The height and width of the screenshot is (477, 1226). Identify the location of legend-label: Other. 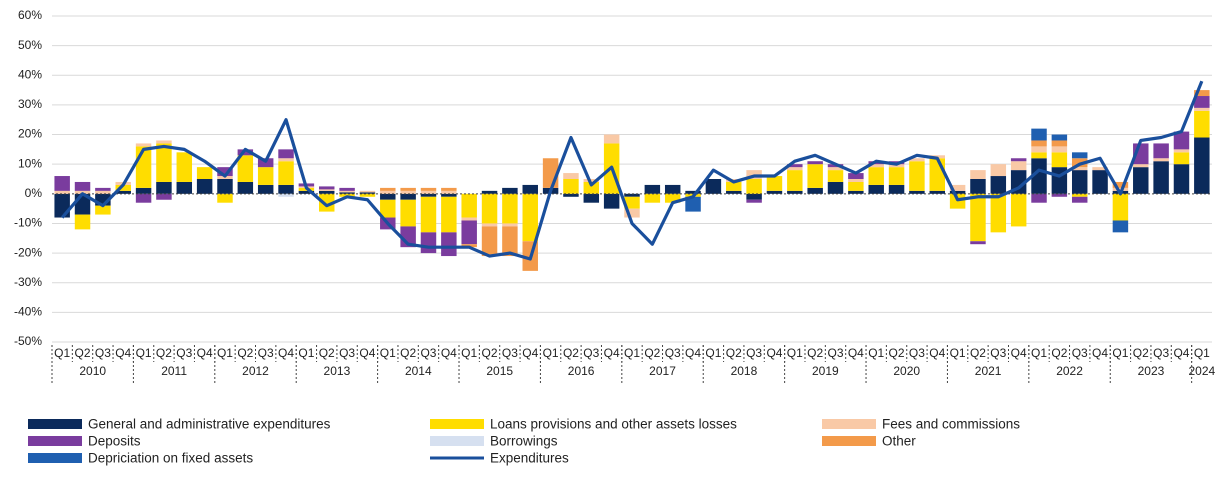
(899, 441).